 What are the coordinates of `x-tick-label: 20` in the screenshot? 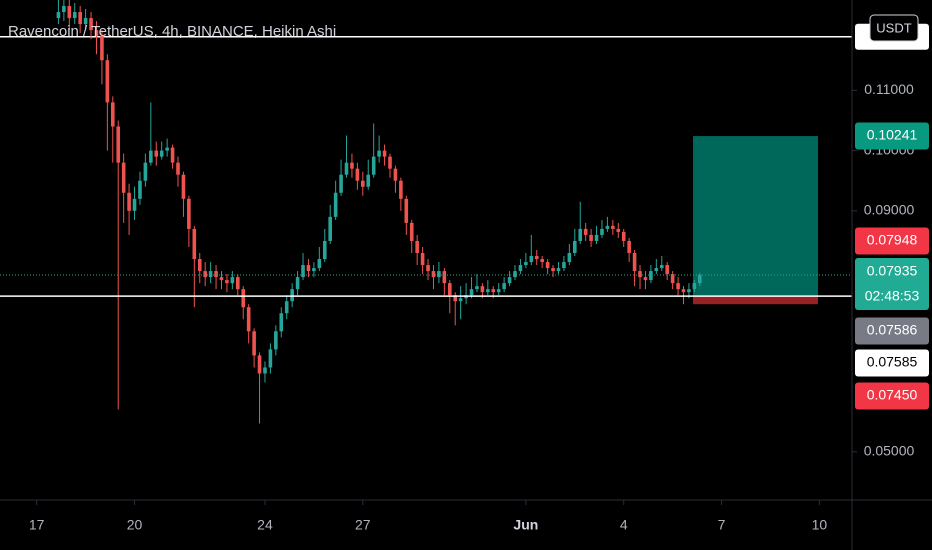 It's located at (135, 525).